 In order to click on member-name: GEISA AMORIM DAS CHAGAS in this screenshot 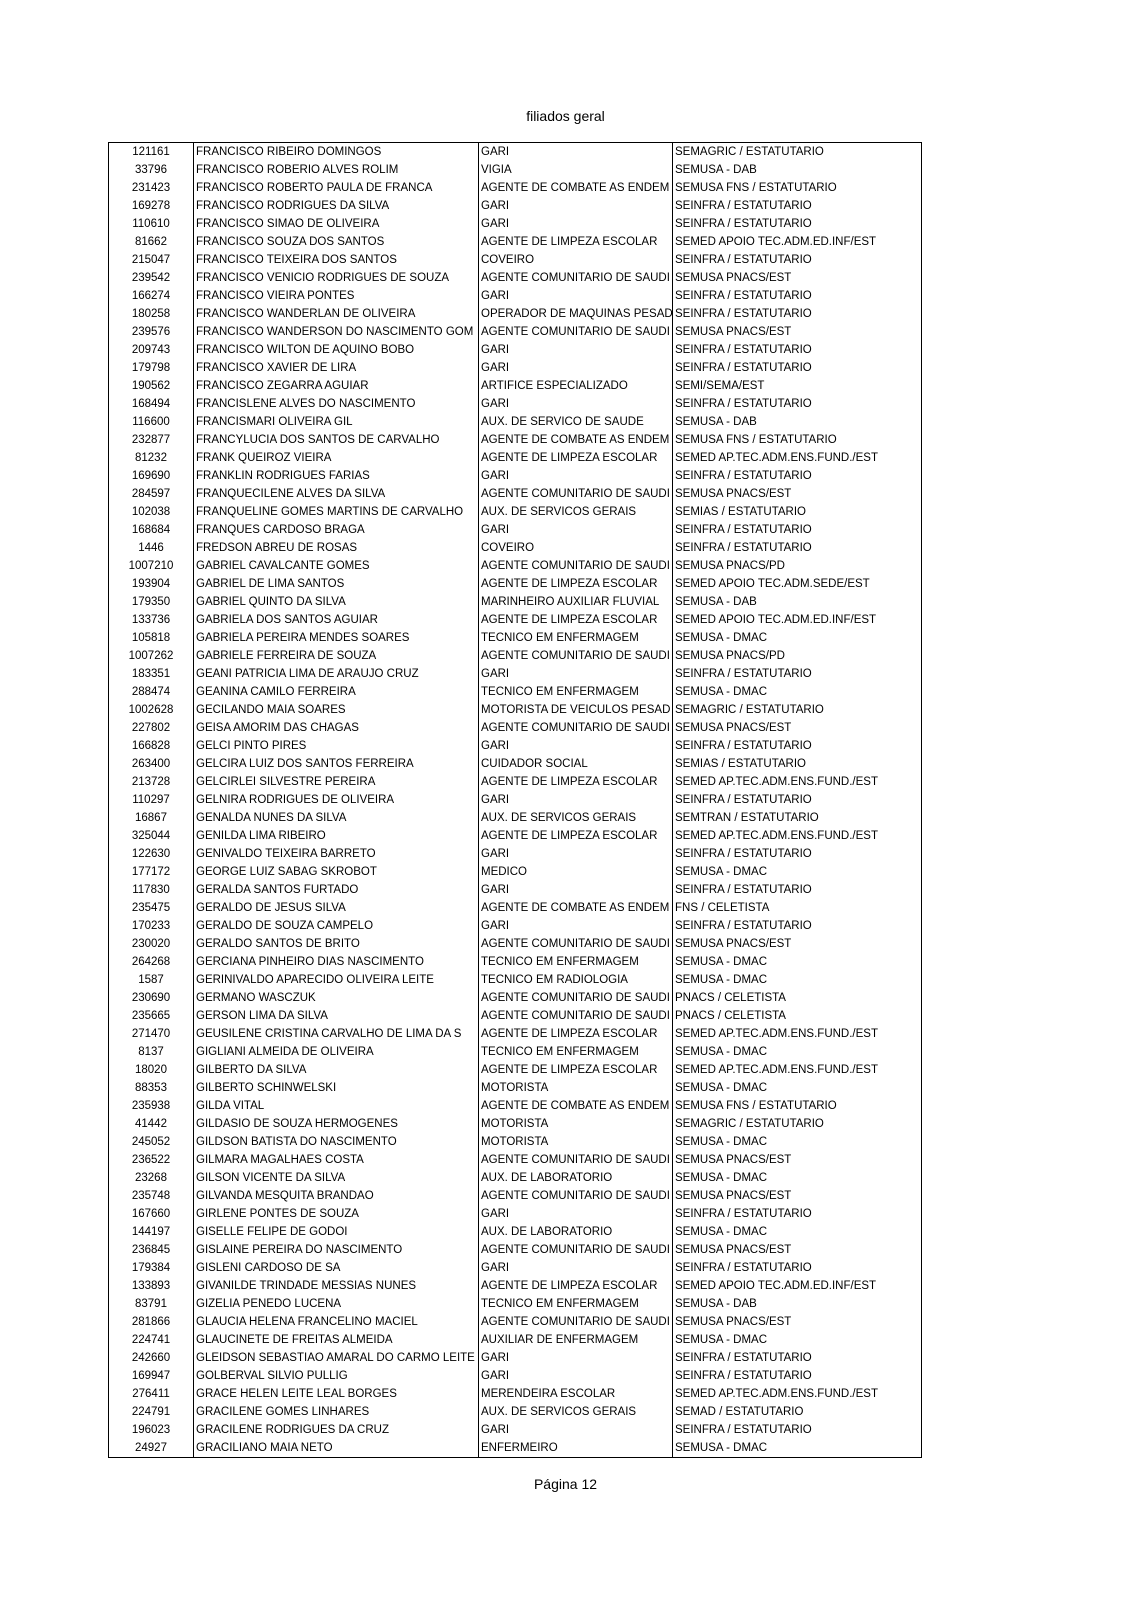, I will do `click(336, 728)`.